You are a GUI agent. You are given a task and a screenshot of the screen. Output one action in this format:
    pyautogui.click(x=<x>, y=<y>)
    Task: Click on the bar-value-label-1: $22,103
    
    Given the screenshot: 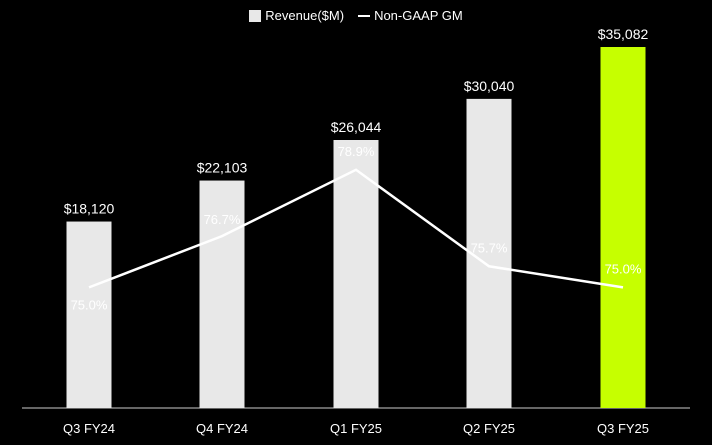 What is the action you would take?
    pyautogui.click(x=222, y=168)
    